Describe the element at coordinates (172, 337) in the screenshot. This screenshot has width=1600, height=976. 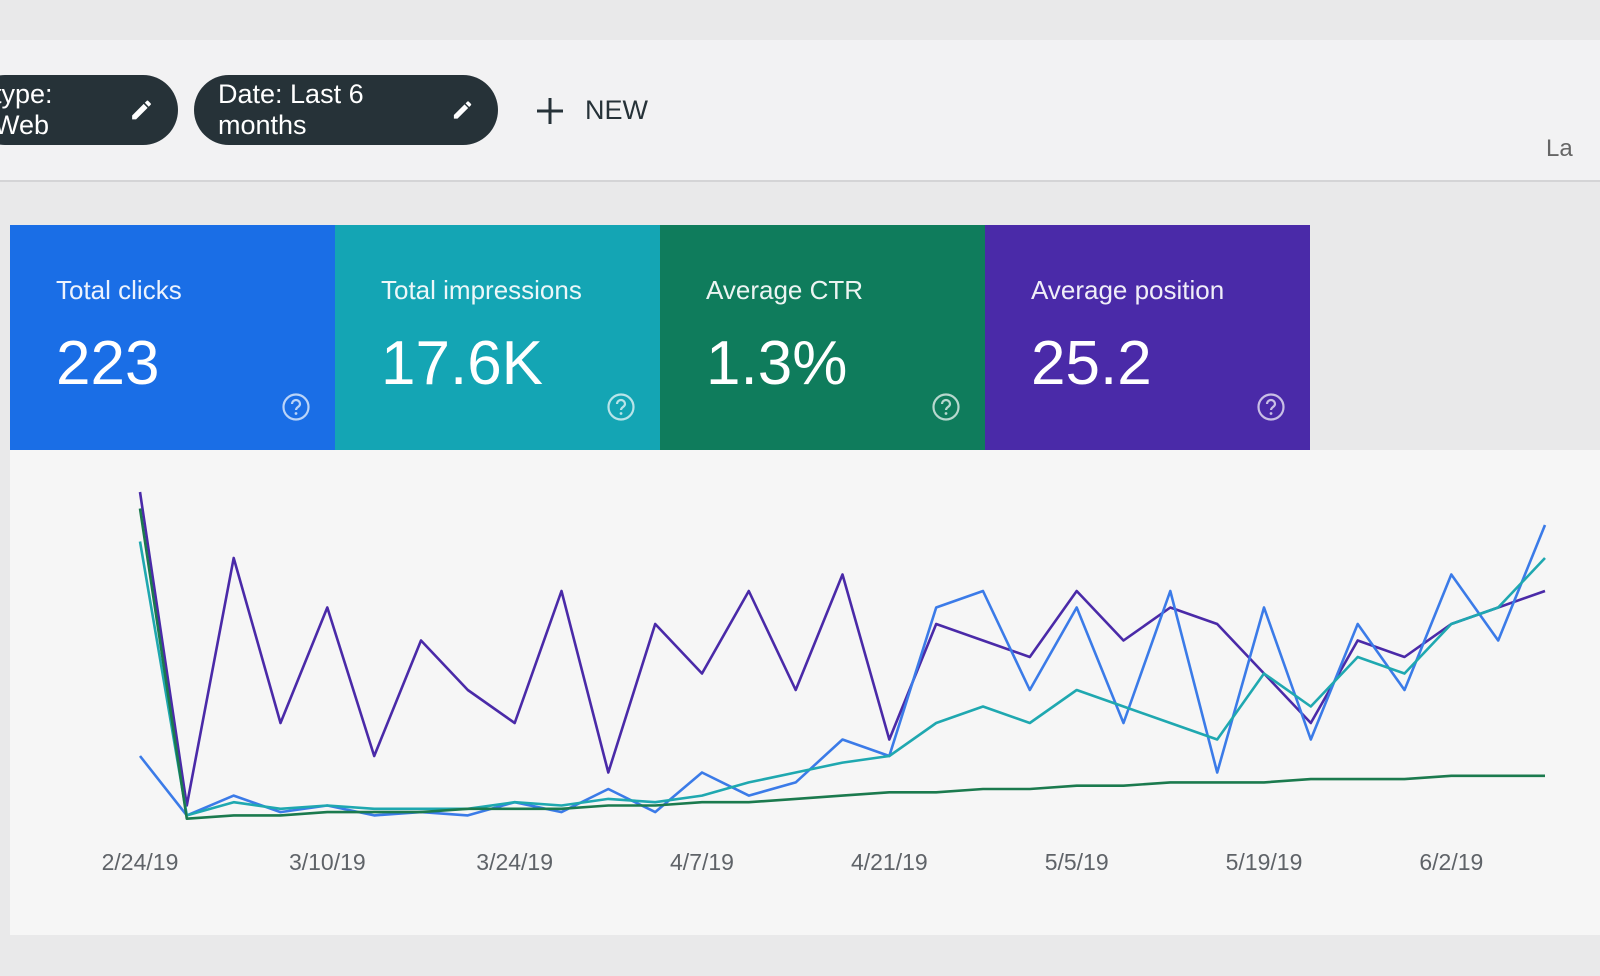
I see `metric-card: Total clicks 223` at that location.